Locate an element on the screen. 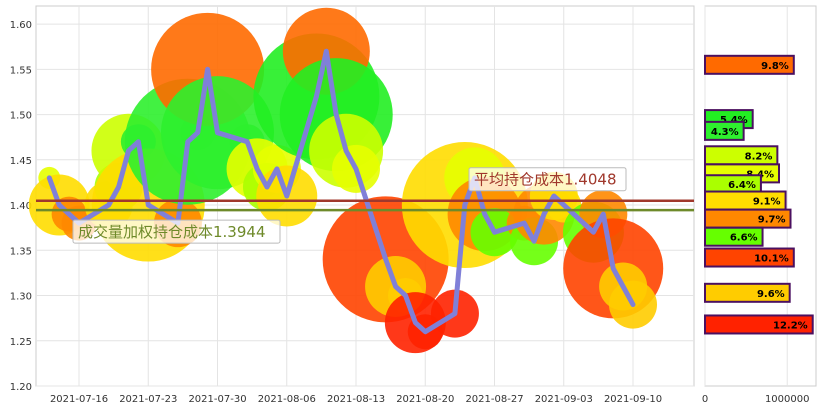 Image resolution: width=822 pixels, height=410 pixels. x-tick-label: 2021-09-03 is located at coordinates (564, 399).